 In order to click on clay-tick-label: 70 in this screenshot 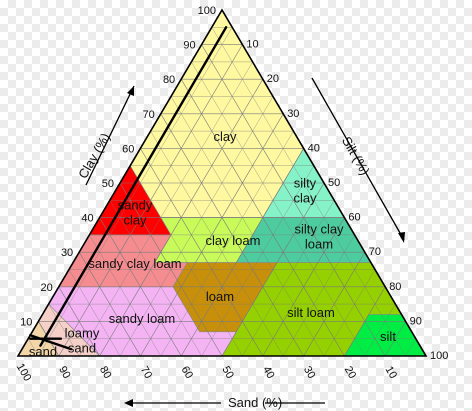, I will do `click(149, 115)`.